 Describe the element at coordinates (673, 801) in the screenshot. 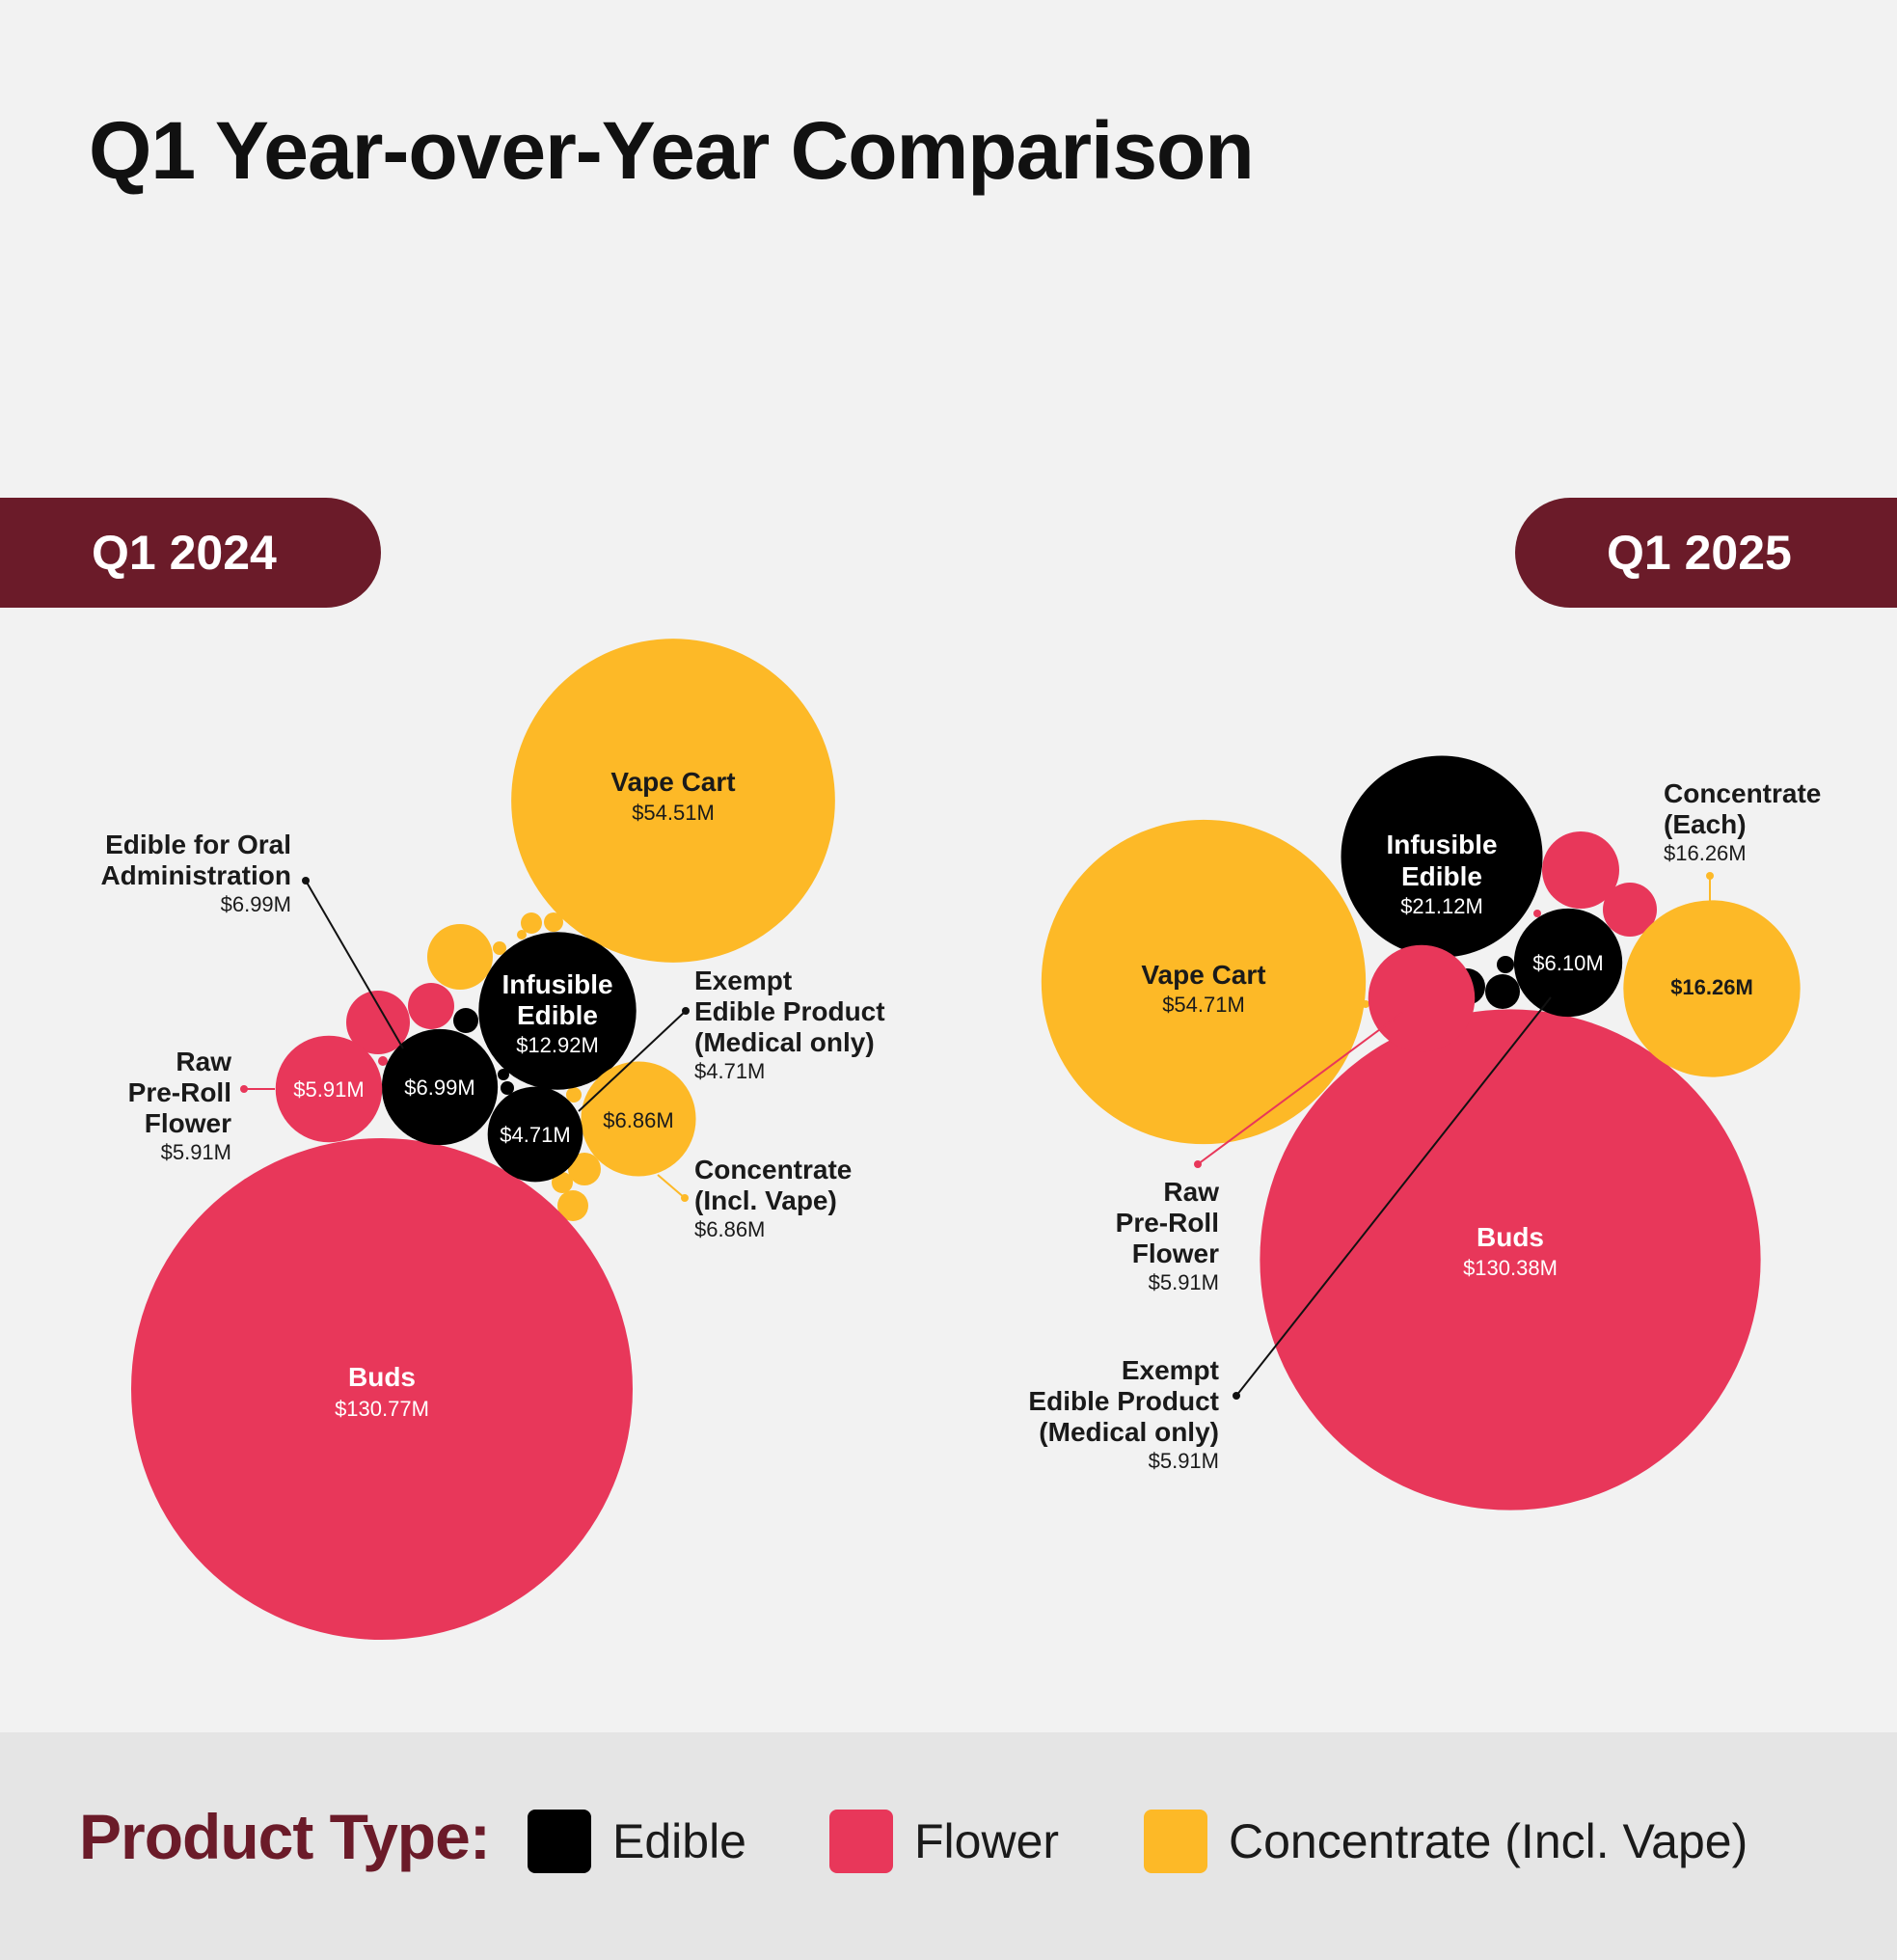

I see `q2024-bubble-vape-cart` at that location.